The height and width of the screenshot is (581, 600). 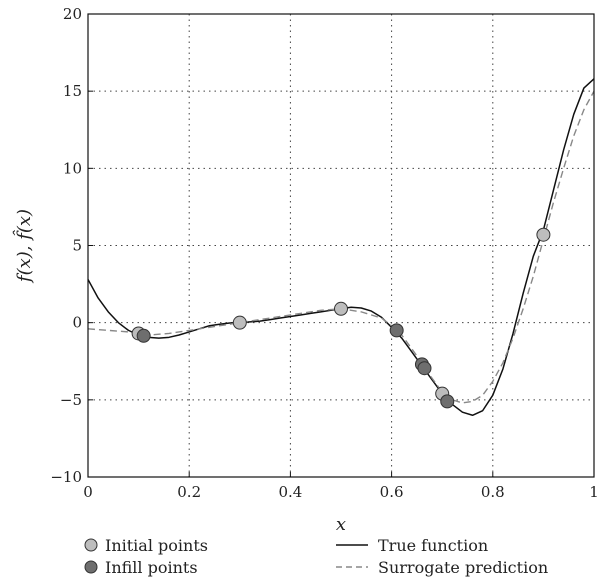 I want to click on x-tick-label: 1, so click(x=594, y=492).